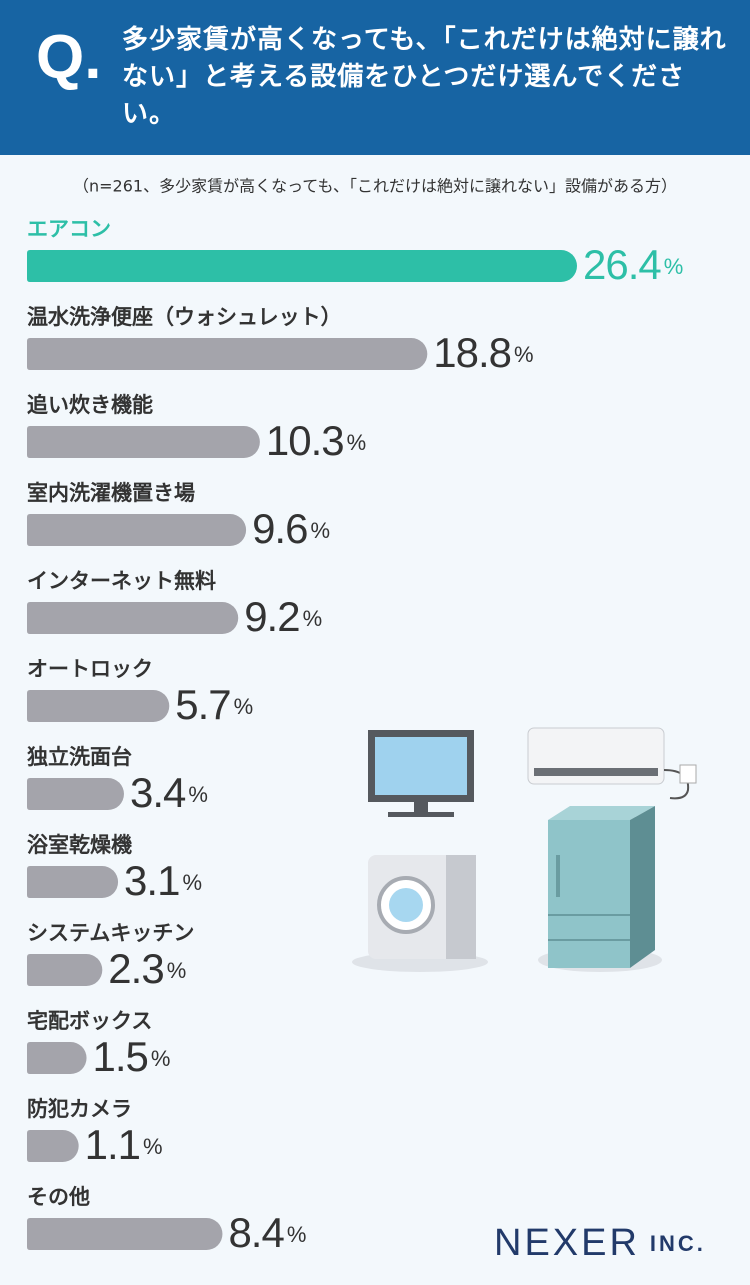 This screenshot has height=1285, width=750. I want to click on value-label: 18.8%, so click(483, 352).